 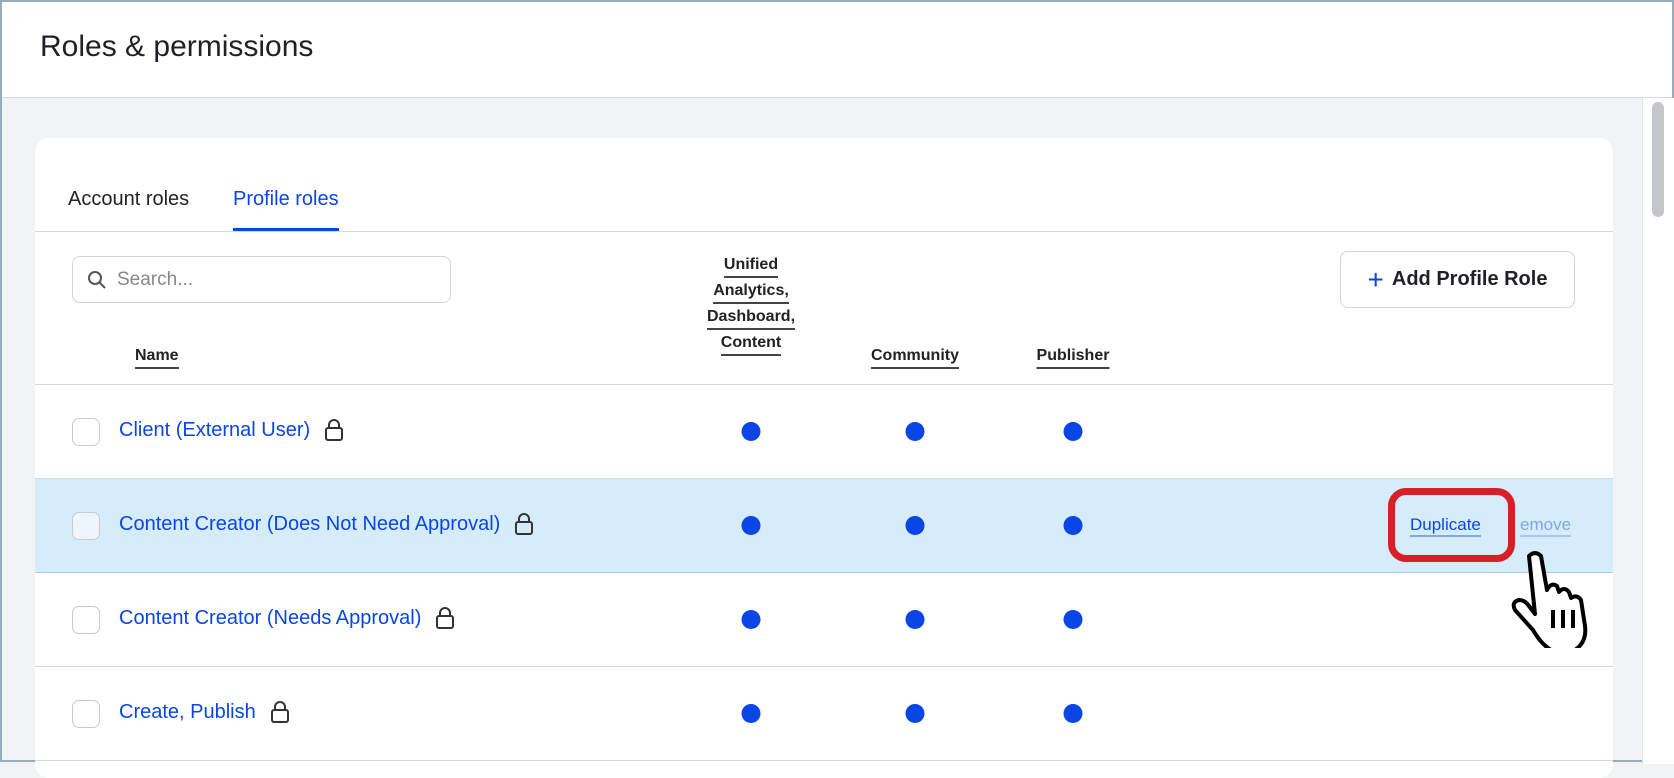 What do you see at coordinates (1375, 279) in the screenshot?
I see `plus-icon: +` at bounding box center [1375, 279].